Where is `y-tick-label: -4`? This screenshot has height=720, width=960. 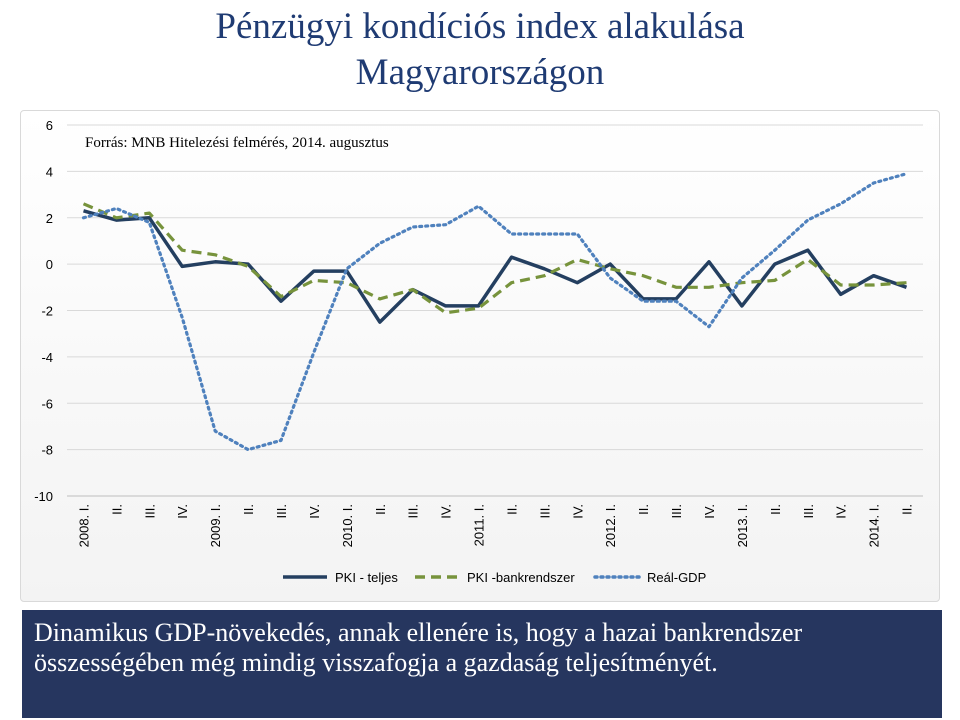 y-tick-label: -4 is located at coordinates (47, 357).